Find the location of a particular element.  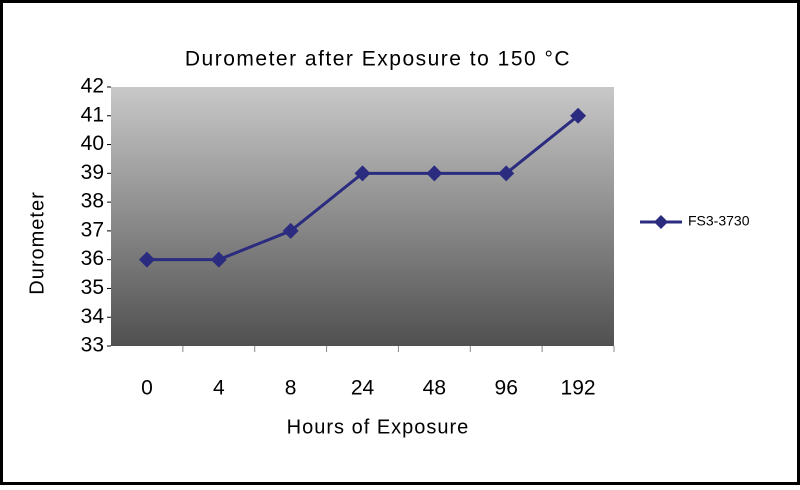

x-tick-label: 0 is located at coordinates (147, 388).